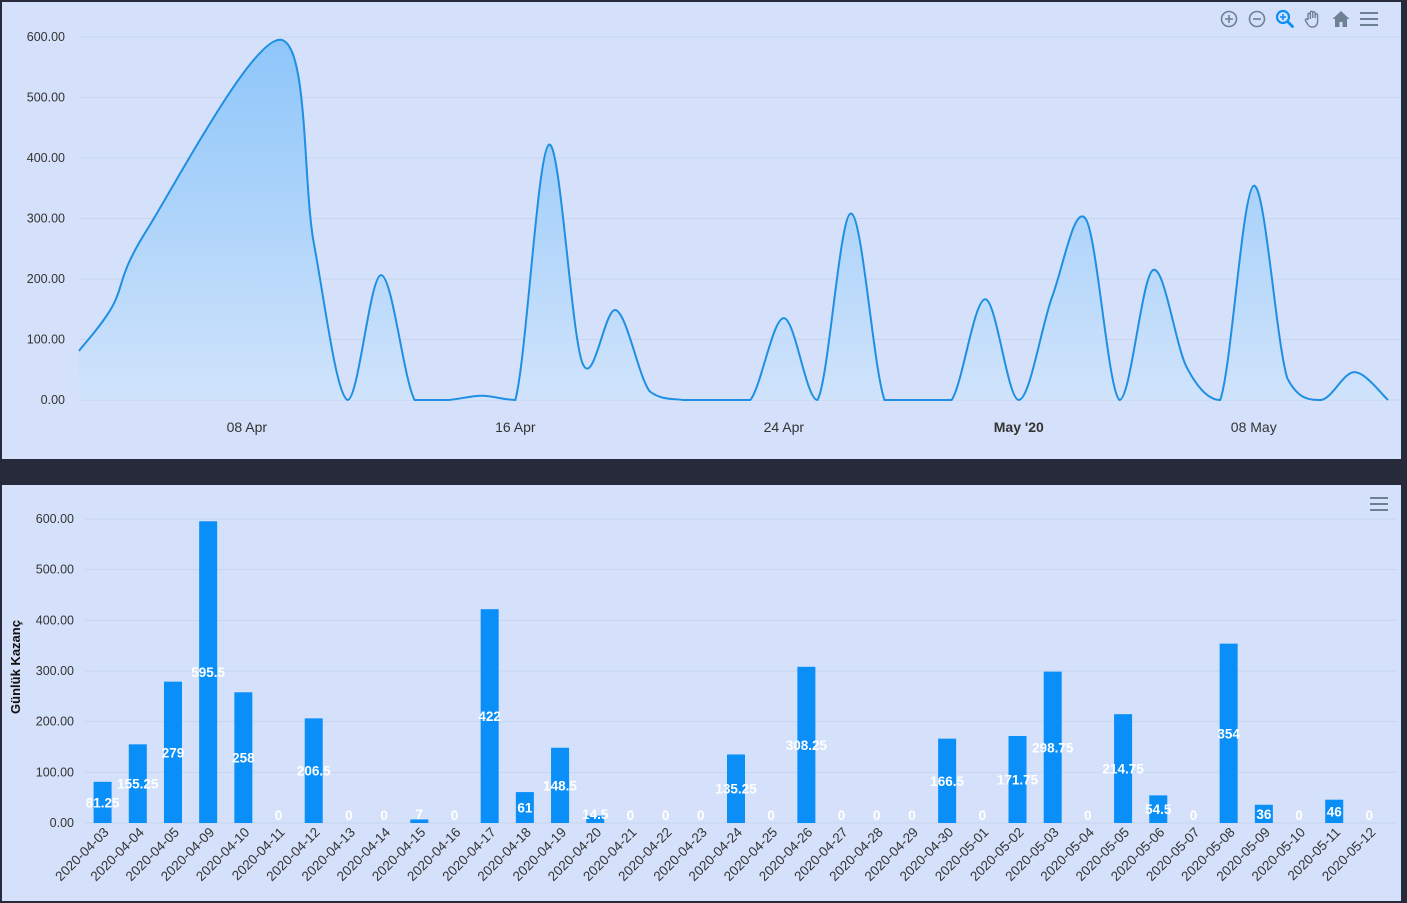 Image resolution: width=1407 pixels, height=903 pixels. Describe the element at coordinates (1254, 427) in the screenshot. I see `x-tick-label: 08 May` at that location.